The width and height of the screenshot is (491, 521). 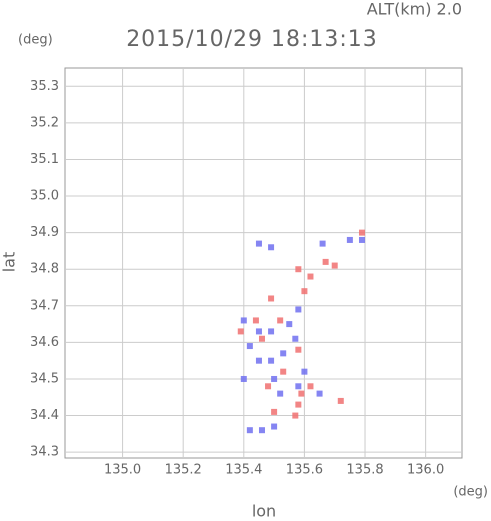 I want to click on x-label: lon, so click(x=264, y=511).